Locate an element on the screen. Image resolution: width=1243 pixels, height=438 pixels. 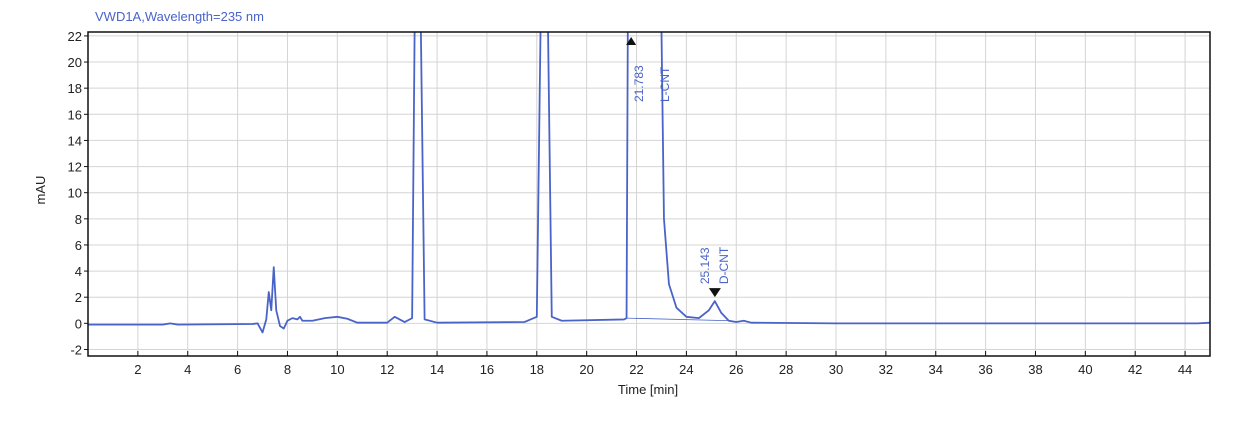
y-tick-label: 4 is located at coordinates (78, 271).